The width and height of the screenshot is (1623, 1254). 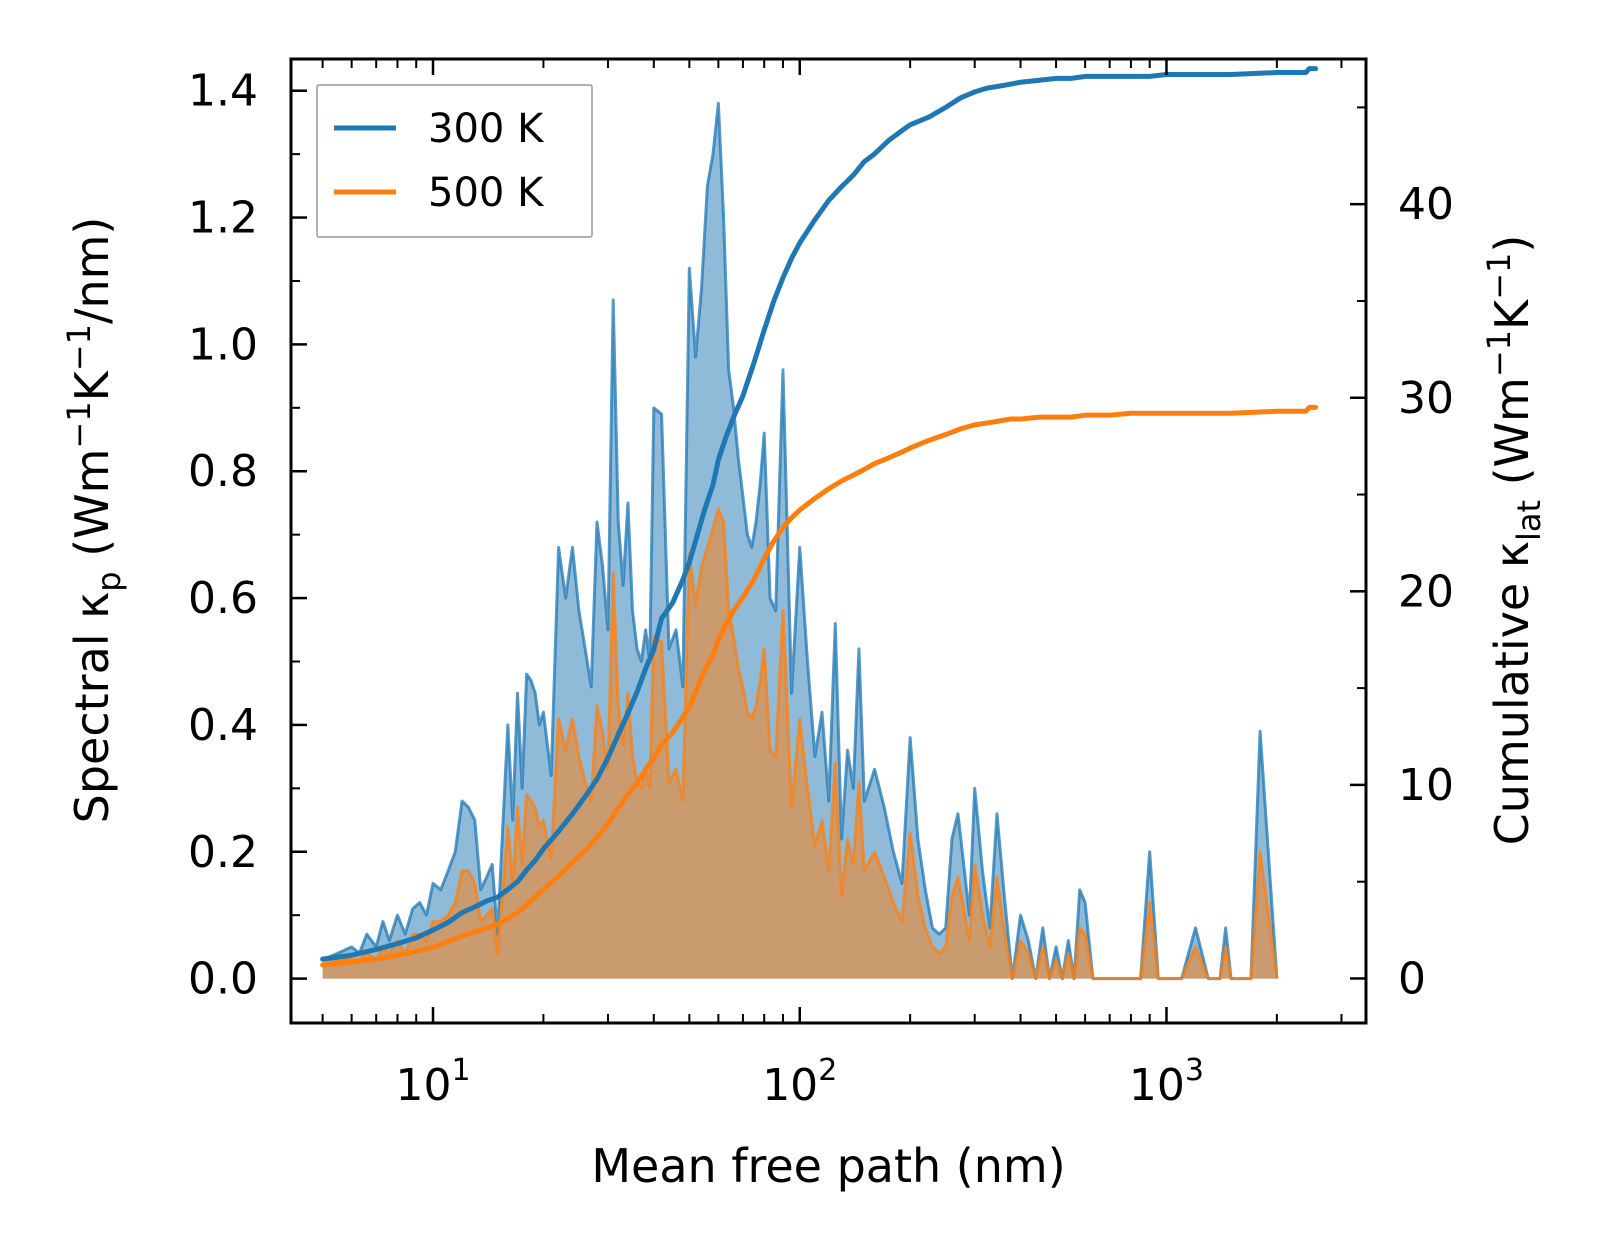 What do you see at coordinates (1426, 591) in the screenshot?
I see `y-right-tick-label: 20` at bounding box center [1426, 591].